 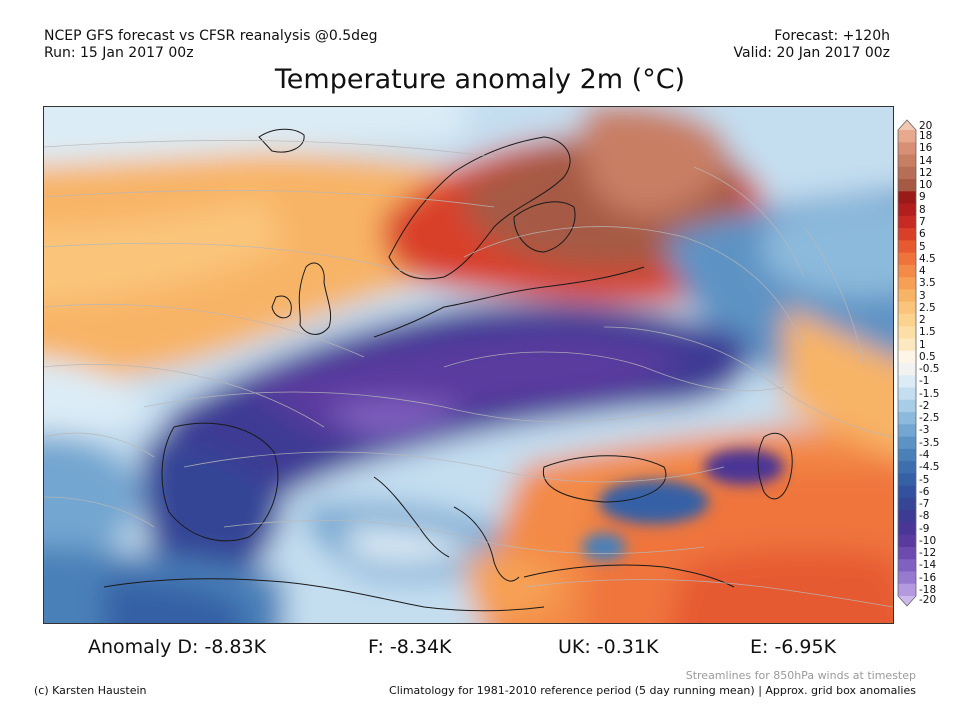 I want to click on colorbar-label: 5, so click(x=922, y=246).